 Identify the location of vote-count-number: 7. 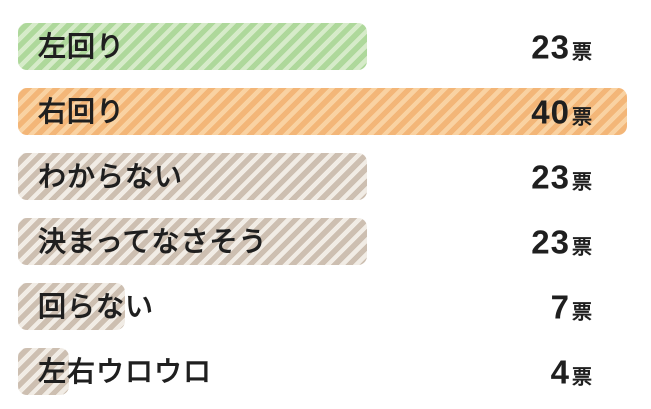
(560, 306).